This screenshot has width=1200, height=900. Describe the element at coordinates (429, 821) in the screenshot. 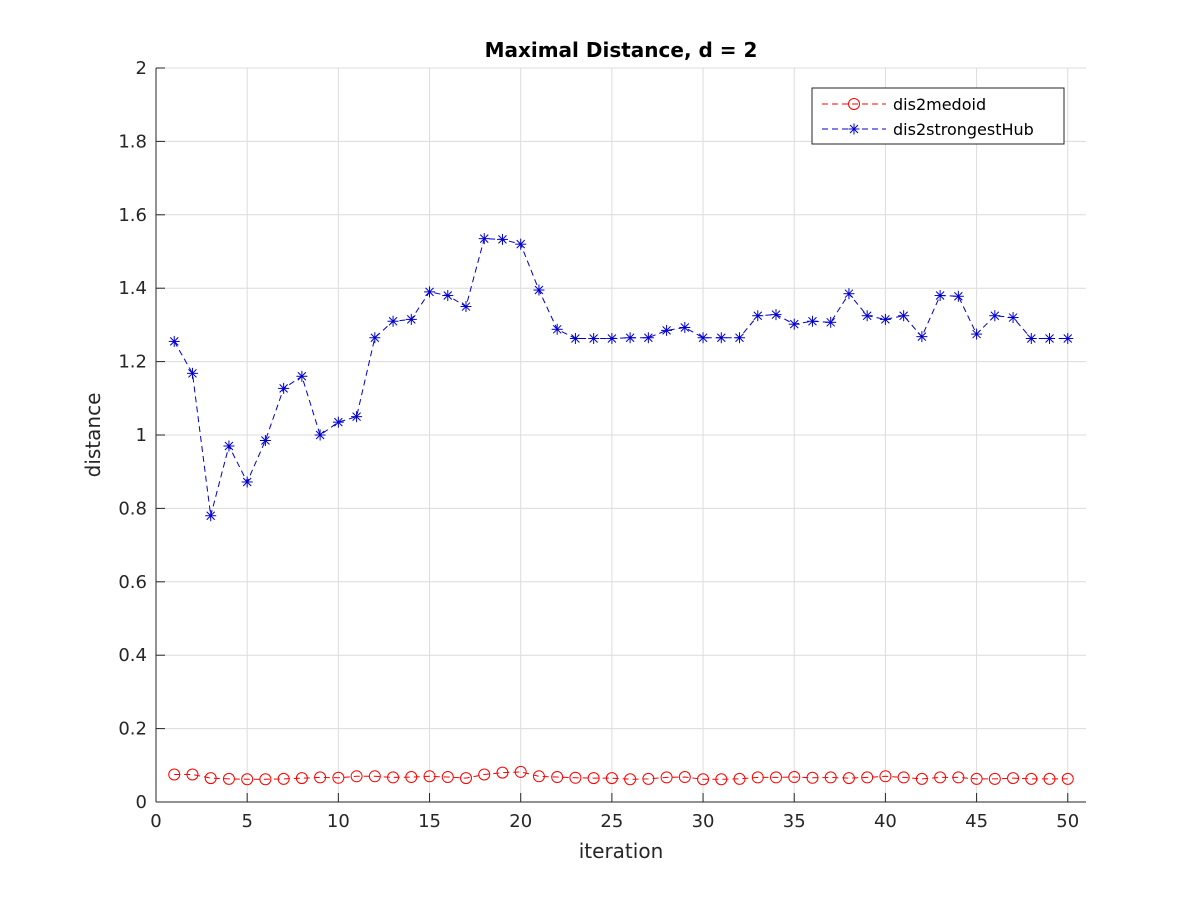

I see `x-tick-label: 15` at that location.